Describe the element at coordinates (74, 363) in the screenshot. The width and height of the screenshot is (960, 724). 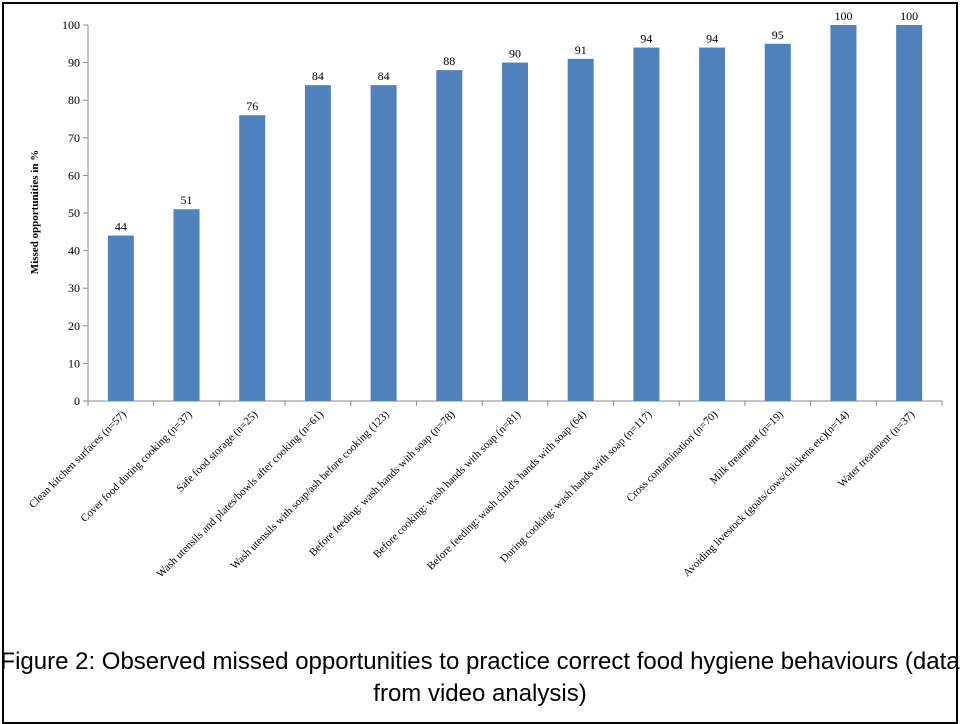
I see `y-tick-label: 10` at that location.